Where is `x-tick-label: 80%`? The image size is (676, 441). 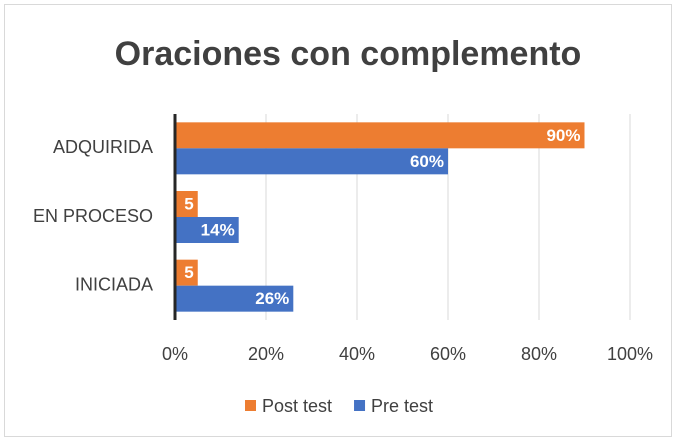 x-tick-label: 80% is located at coordinates (539, 354).